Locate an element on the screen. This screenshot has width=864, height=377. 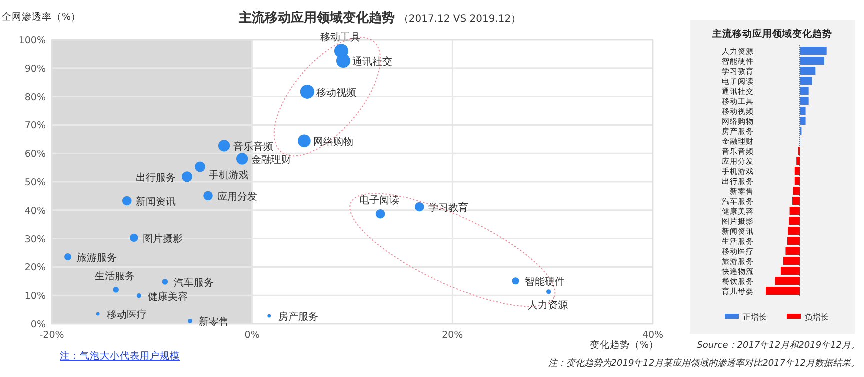
legend-label: 正增长 is located at coordinates (755, 317).